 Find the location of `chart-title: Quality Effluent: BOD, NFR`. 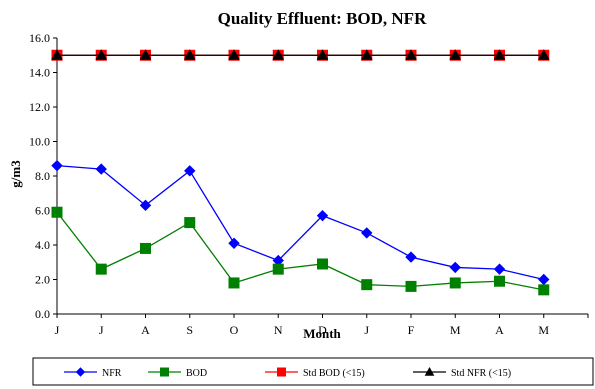

chart-title: Quality Effluent: BOD, NFR is located at coordinates (322, 18).